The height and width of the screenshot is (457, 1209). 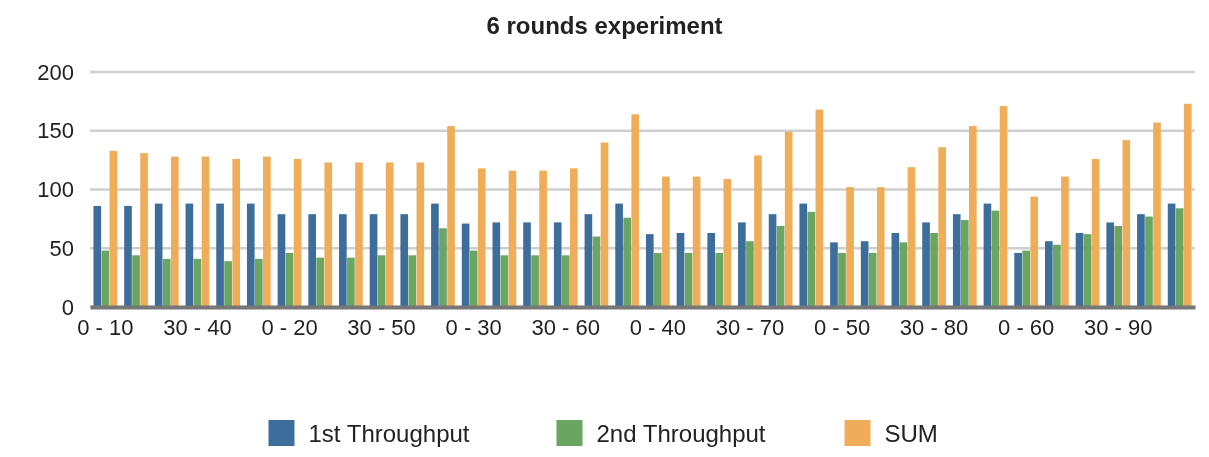 What do you see at coordinates (67, 307) in the screenshot?
I see `y-tick-label: 0` at bounding box center [67, 307].